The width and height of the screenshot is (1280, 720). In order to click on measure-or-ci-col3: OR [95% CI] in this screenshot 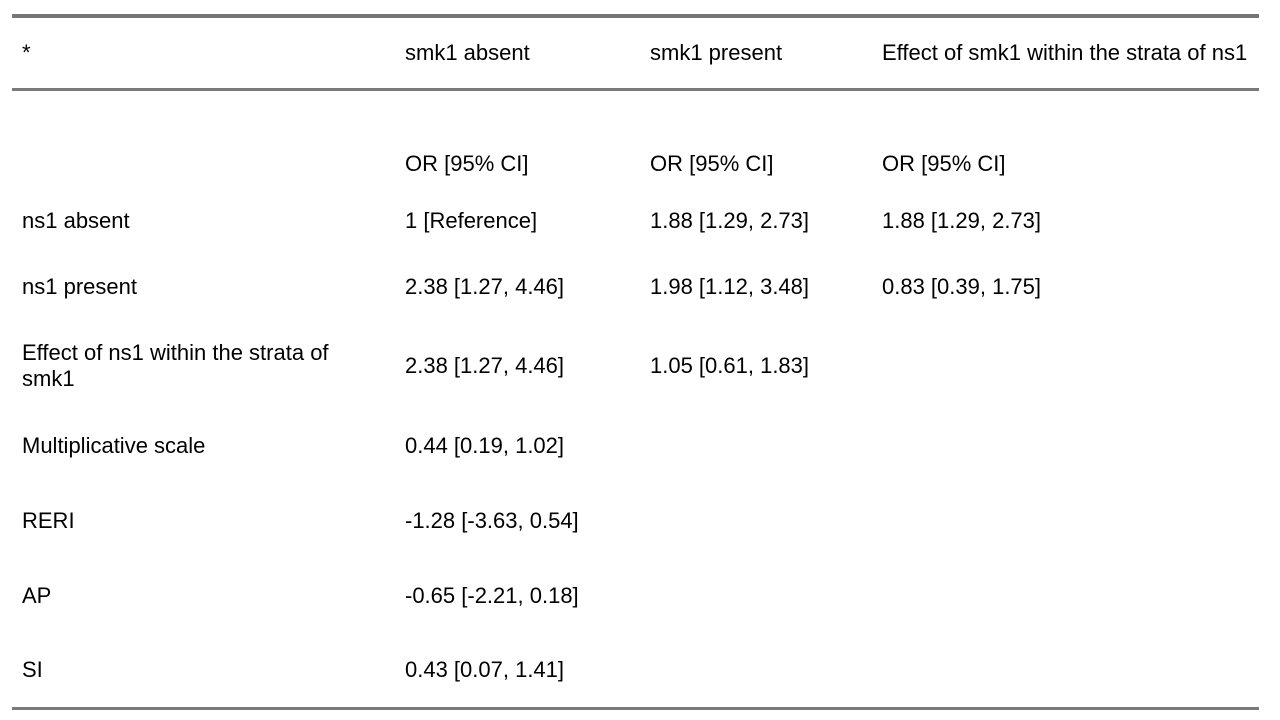, I will do `click(712, 163)`.